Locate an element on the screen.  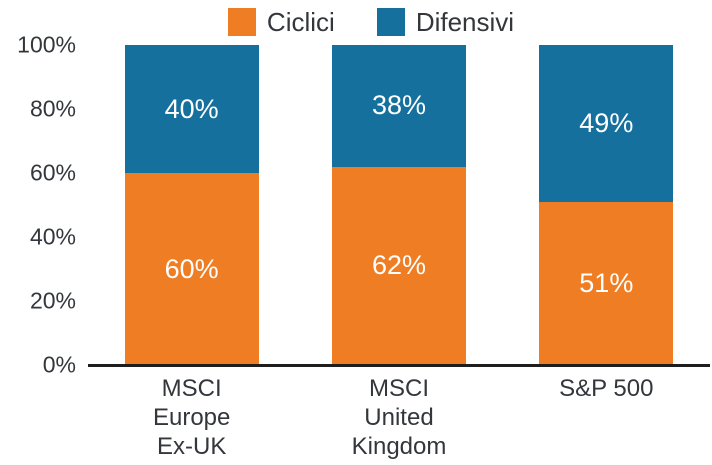
bar-value-label: 51% is located at coordinates (606, 282).